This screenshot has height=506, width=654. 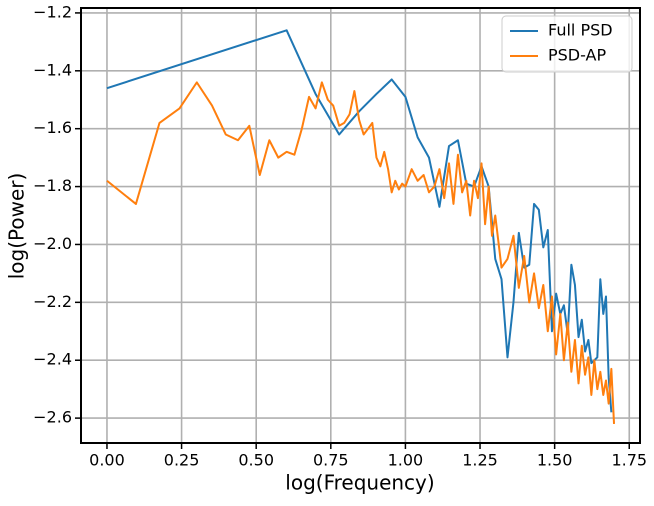 I want to click on x-axis-label: log(Frequency), so click(x=359, y=483).